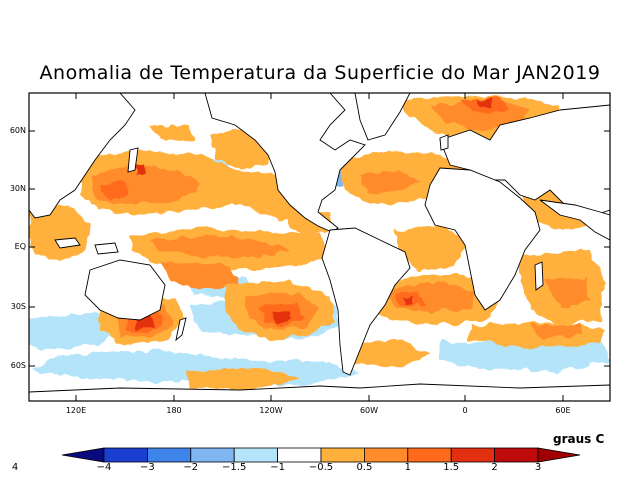 The image size is (640, 494). Describe the element at coordinates (20, 246) in the screenshot. I see `lat-label-eq: EQ` at that location.